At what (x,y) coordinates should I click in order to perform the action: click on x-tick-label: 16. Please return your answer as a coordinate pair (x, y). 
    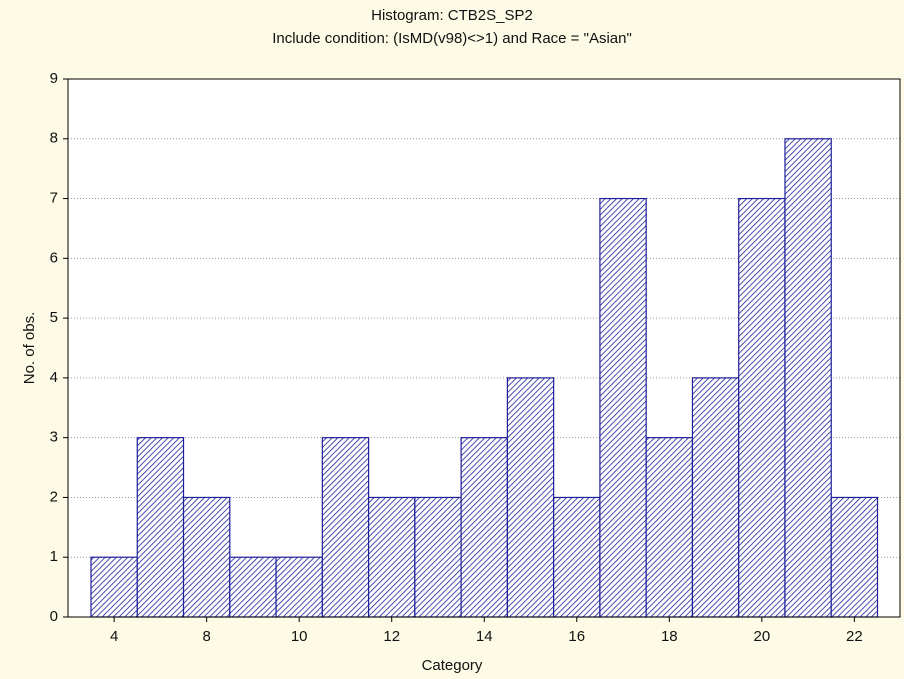
    Looking at the image, I should click on (576, 636).